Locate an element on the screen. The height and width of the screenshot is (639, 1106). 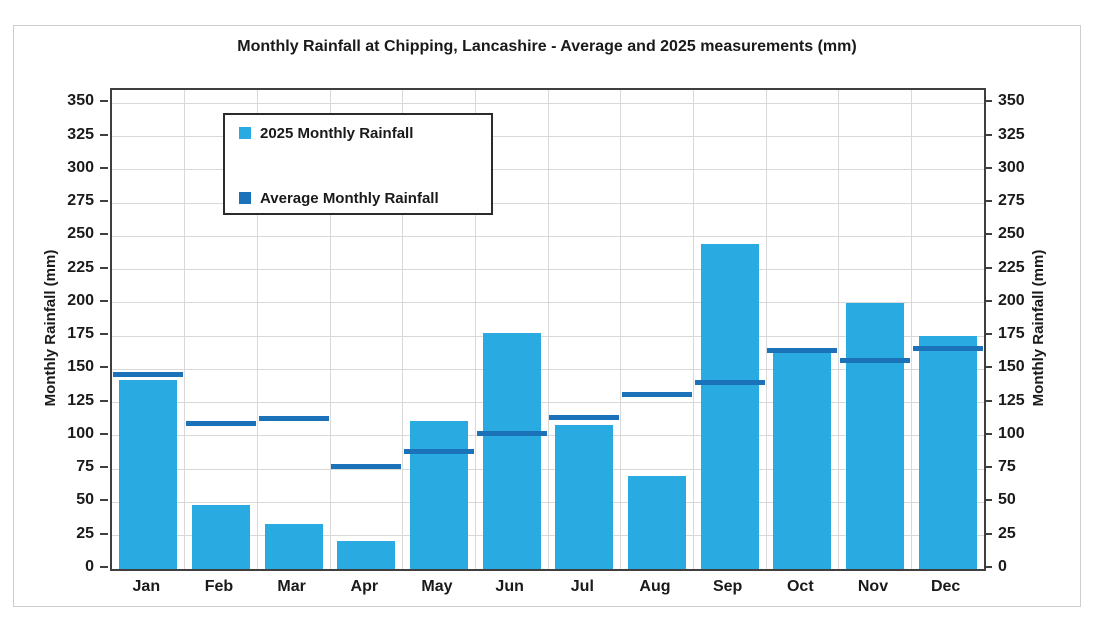
y-tick-label-left-125: 125 is located at coordinates (80, 400).